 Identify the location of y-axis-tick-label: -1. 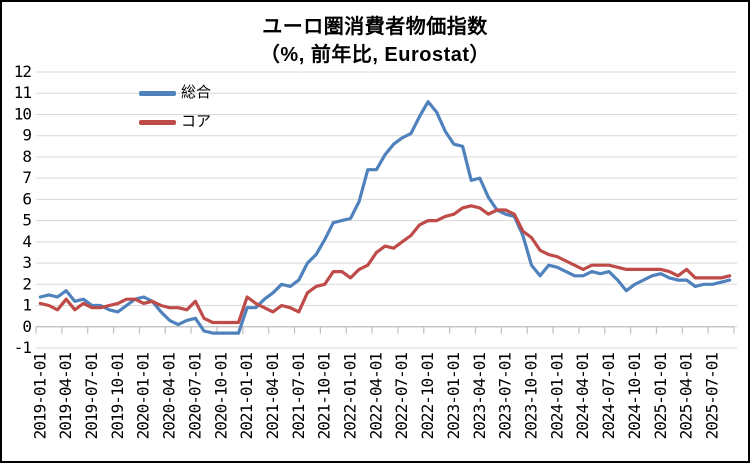
(23, 347).